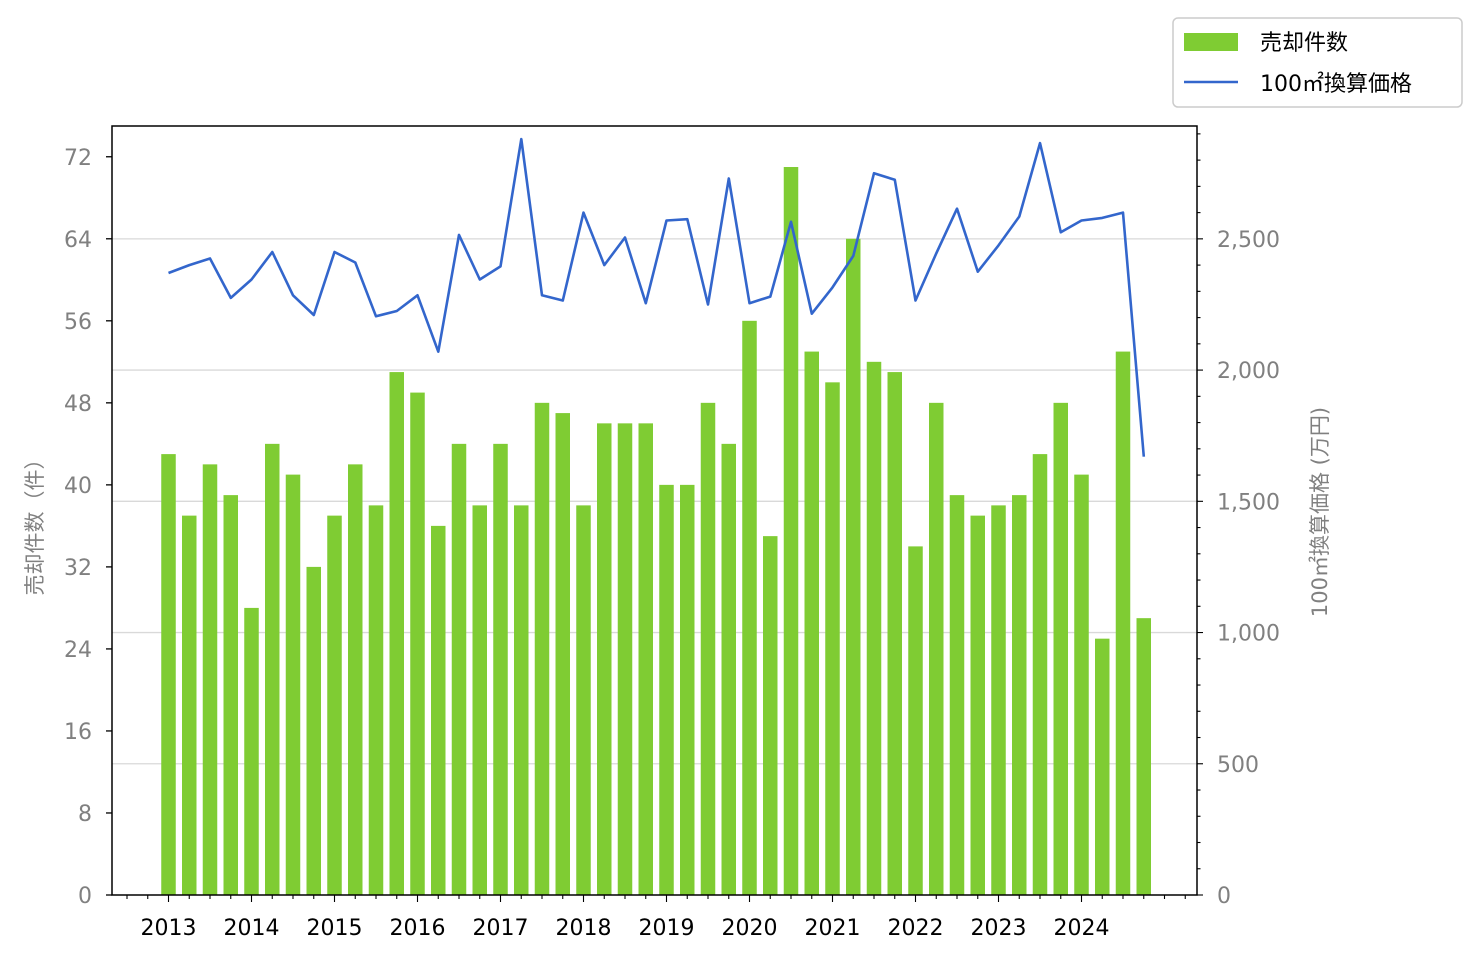 The width and height of the screenshot is (1483, 961). I want to click on legend-label-line: 100㎡換算価格, so click(1336, 84).